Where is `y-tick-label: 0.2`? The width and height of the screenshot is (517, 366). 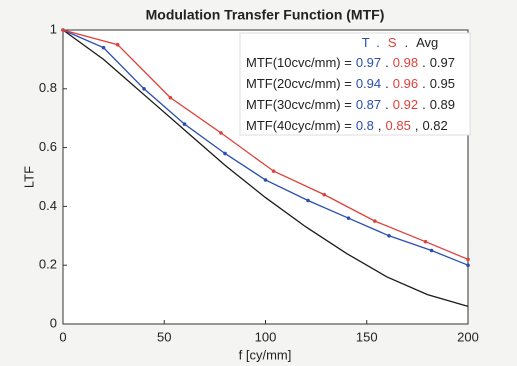 y-tick-label: 0.2 is located at coordinates (48, 264).